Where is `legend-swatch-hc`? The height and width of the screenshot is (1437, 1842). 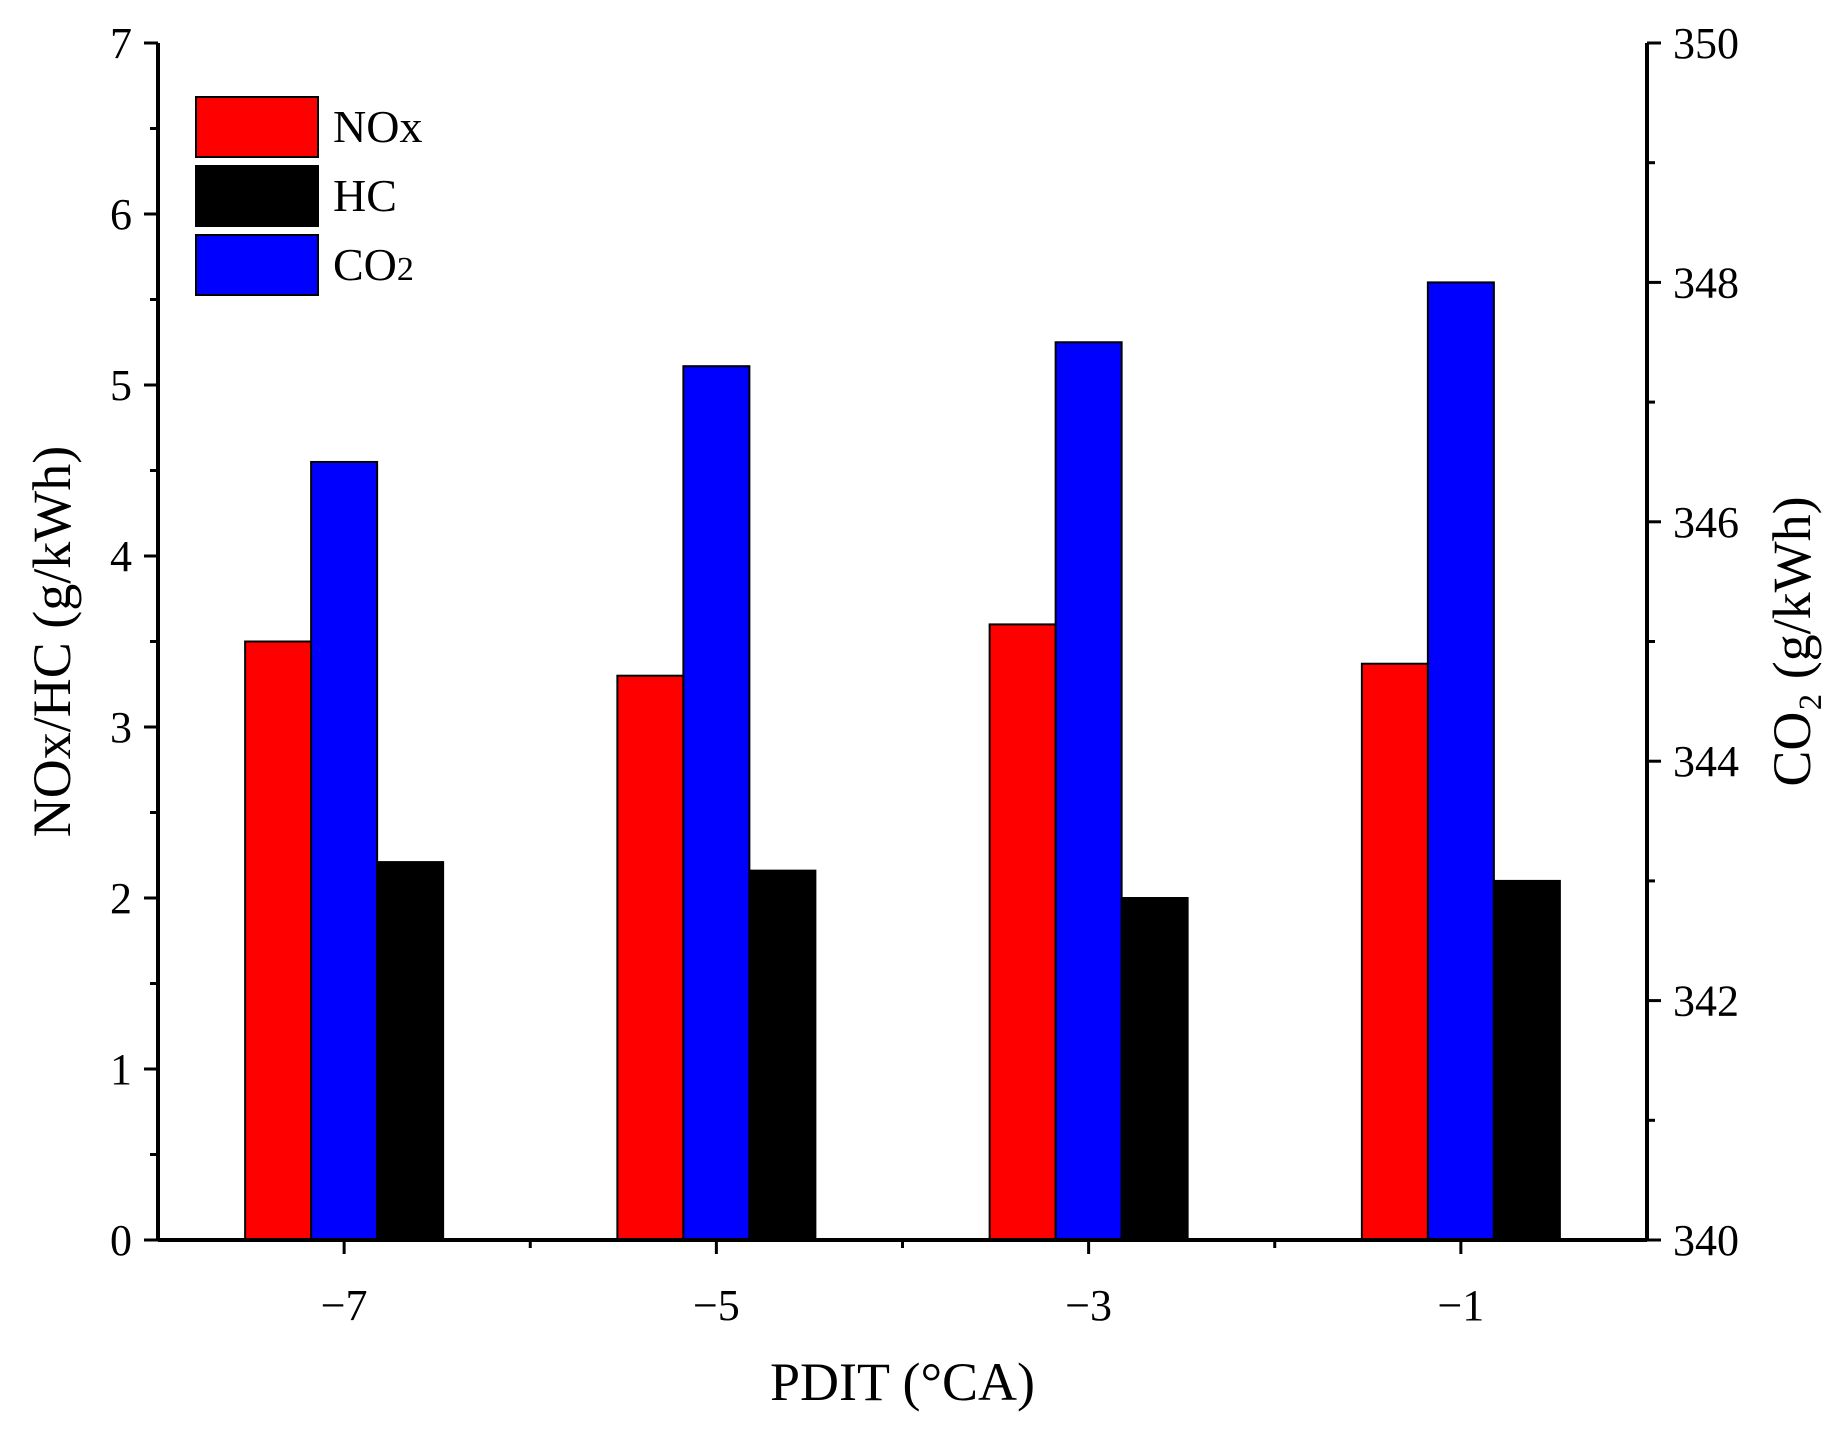 legend-swatch-hc is located at coordinates (257, 196).